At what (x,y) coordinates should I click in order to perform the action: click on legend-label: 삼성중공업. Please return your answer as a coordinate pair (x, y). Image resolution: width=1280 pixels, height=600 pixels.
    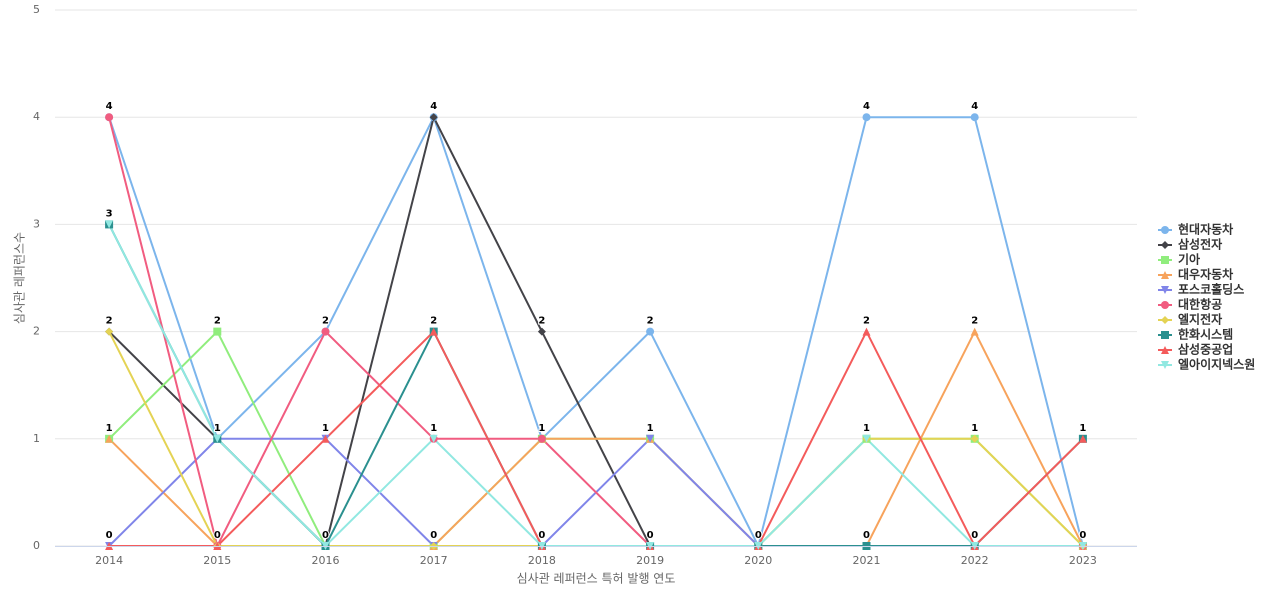
    Looking at the image, I should click on (1205, 349).